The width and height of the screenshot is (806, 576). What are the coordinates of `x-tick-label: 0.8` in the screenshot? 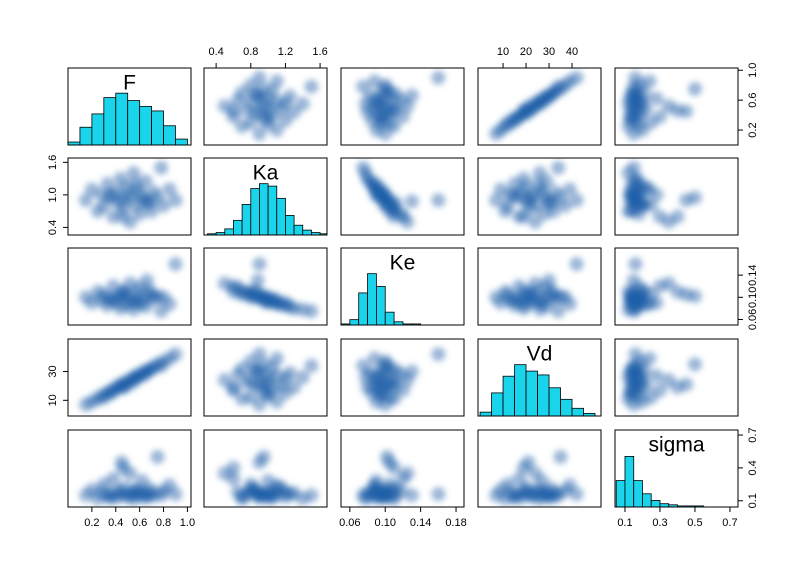 It's located at (163, 523).